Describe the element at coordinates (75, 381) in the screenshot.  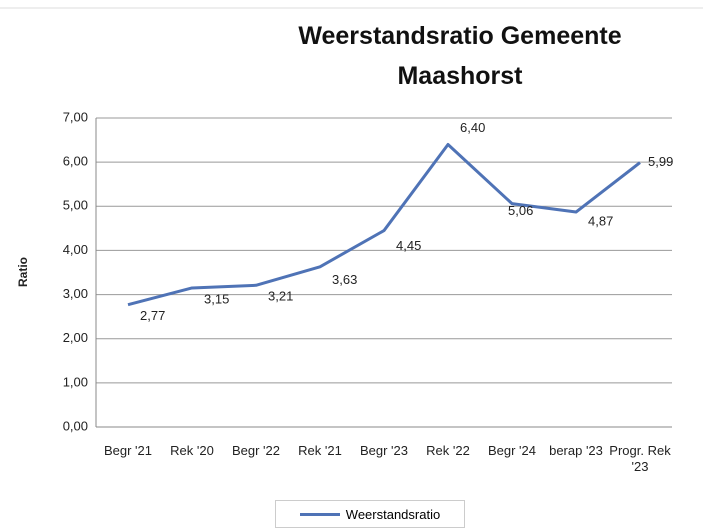
I see `y-tick-label: 1,00` at that location.